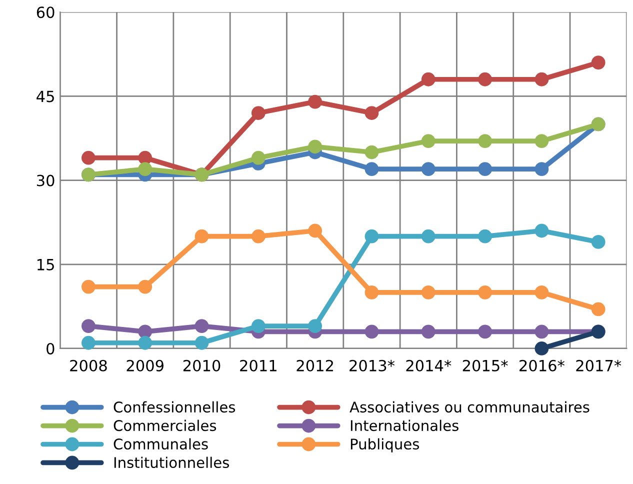  I want to click on y-tick-label: 30, so click(45, 180).